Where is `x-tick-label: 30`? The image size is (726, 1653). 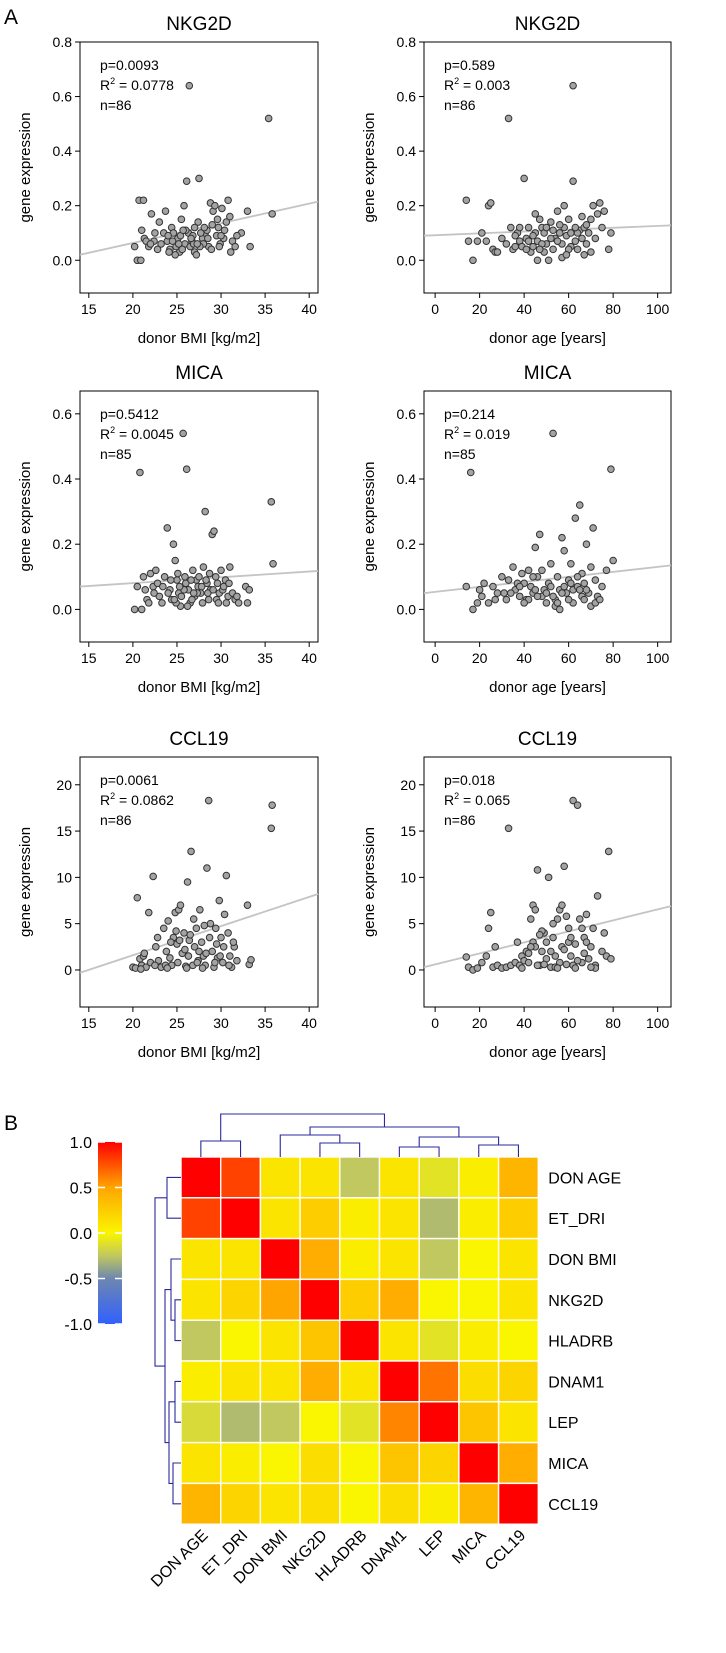
x-tick-label: 30 is located at coordinates (221, 658).